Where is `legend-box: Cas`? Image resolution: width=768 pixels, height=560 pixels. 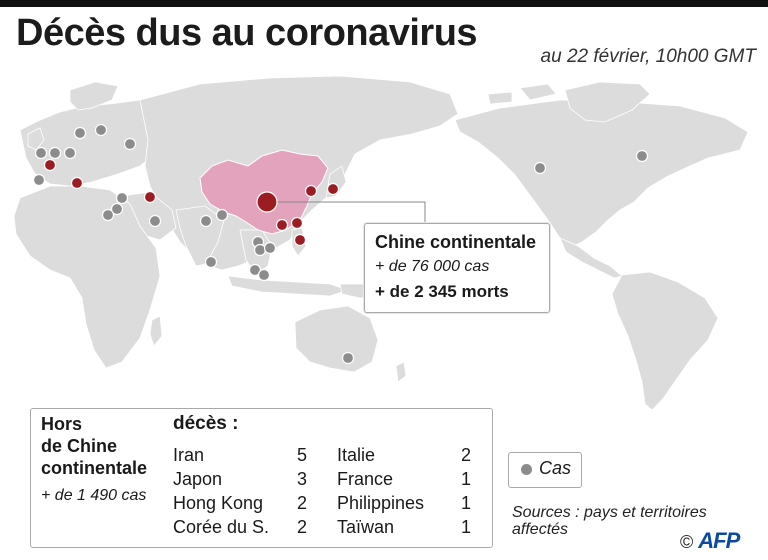
legend-box: Cas is located at coordinates (545, 470).